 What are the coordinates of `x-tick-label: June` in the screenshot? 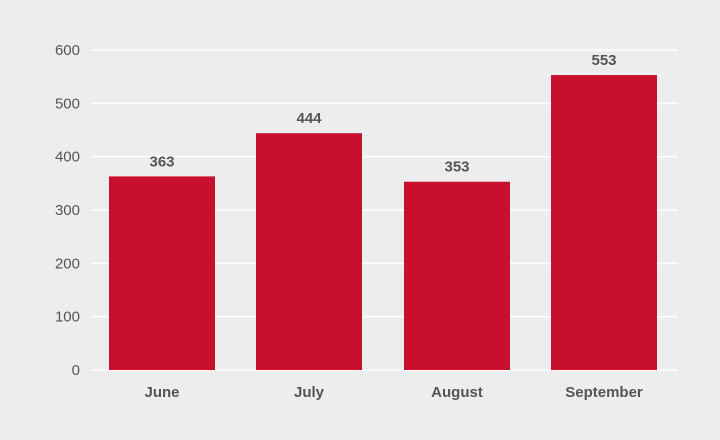 It's located at (161, 392).